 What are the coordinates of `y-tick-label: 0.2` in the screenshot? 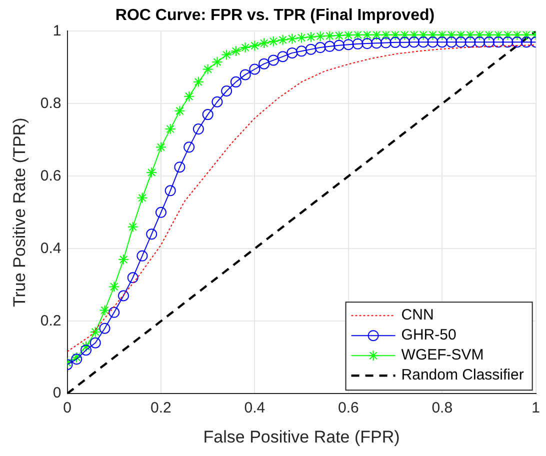 It's located at (51, 321).